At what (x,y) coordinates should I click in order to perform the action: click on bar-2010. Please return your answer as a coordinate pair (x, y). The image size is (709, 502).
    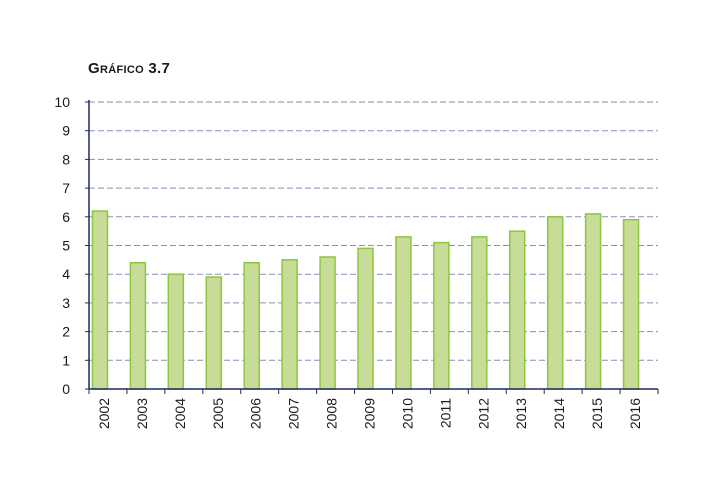
    Looking at the image, I should click on (403, 313).